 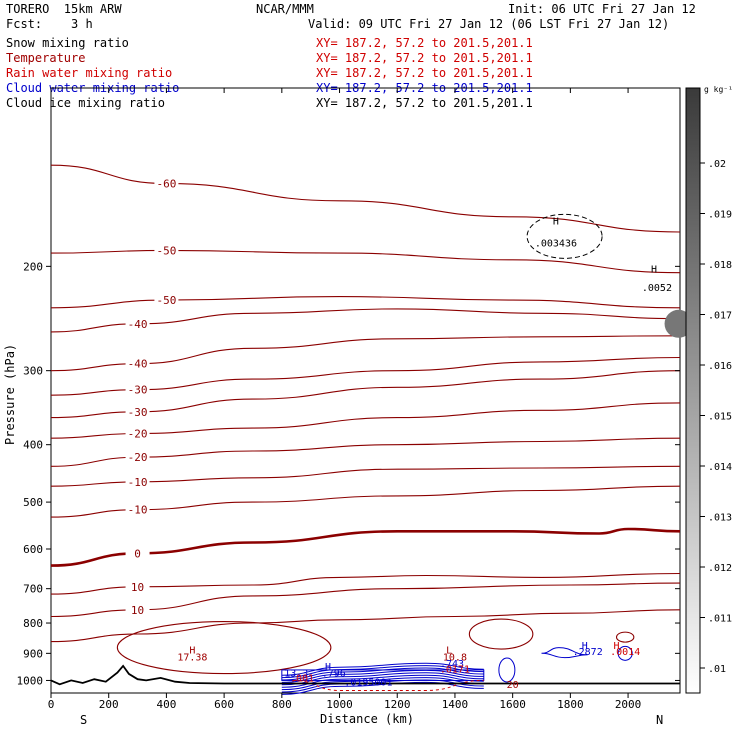 What do you see at coordinates (720, 265) in the screenshot?
I see `colorbar-tick-label: .018` at bounding box center [720, 265].